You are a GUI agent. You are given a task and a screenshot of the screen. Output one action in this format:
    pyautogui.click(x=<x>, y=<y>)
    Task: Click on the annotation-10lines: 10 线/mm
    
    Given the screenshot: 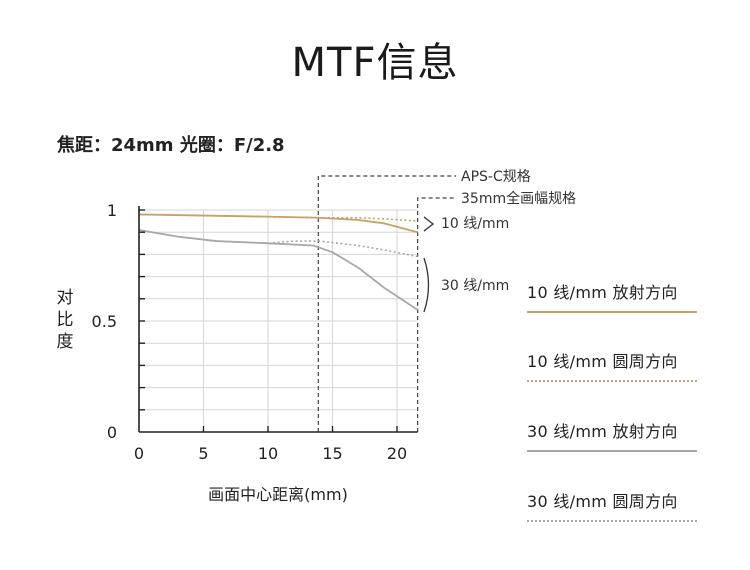 What is the action you would take?
    pyautogui.click(x=475, y=224)
    